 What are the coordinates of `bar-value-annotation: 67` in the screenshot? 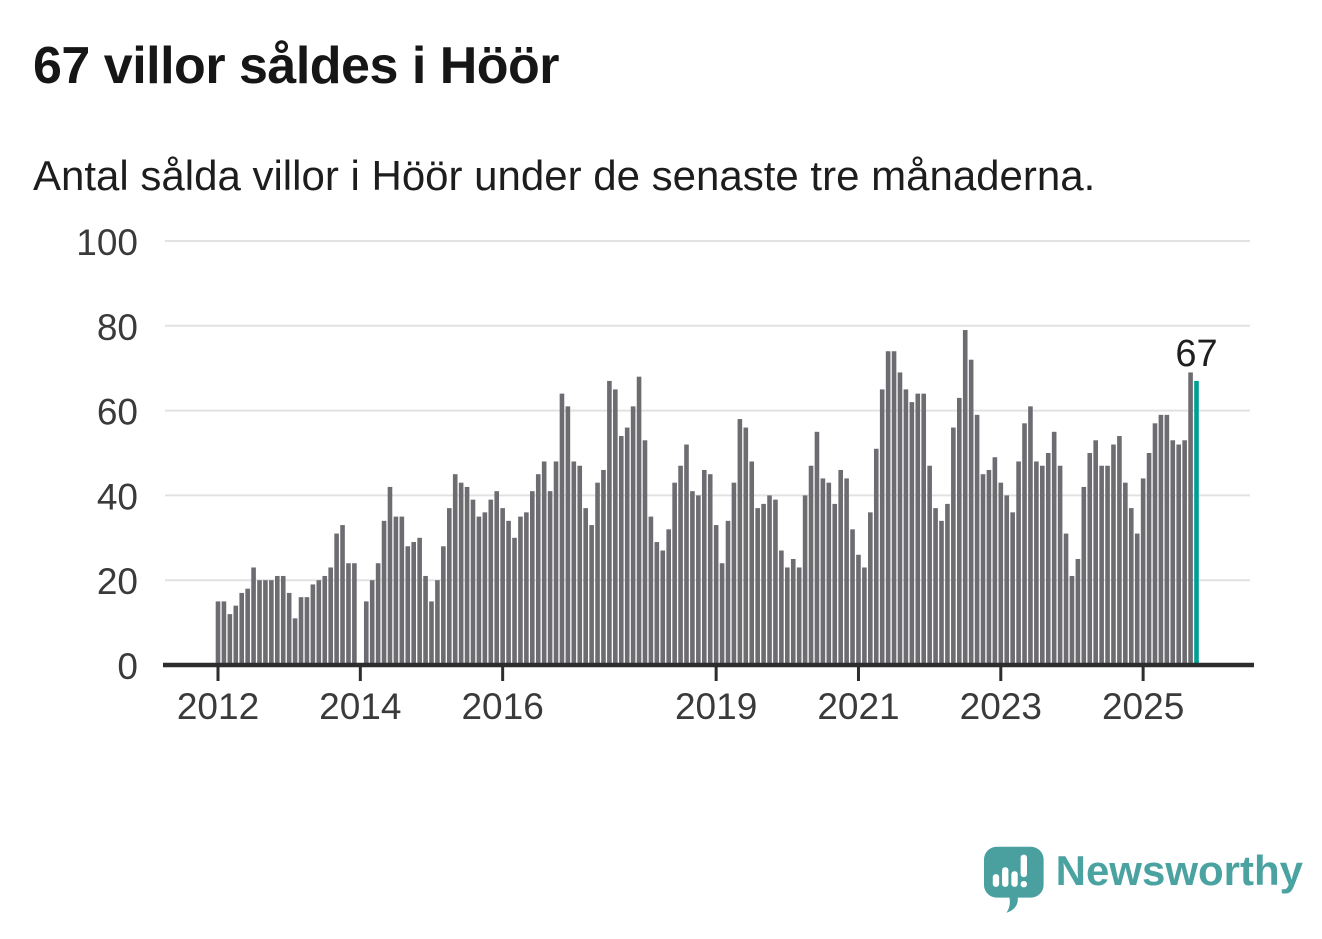 It's located at (1196, 354).